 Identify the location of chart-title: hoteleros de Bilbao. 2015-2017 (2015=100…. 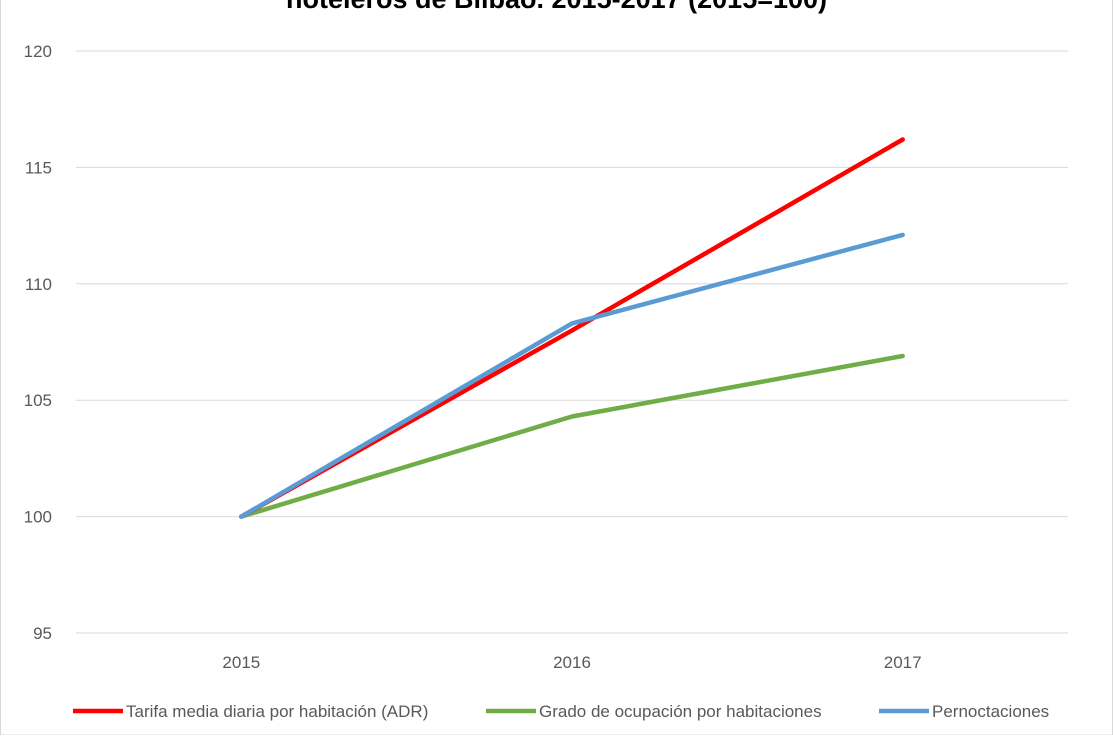
(556, 7).